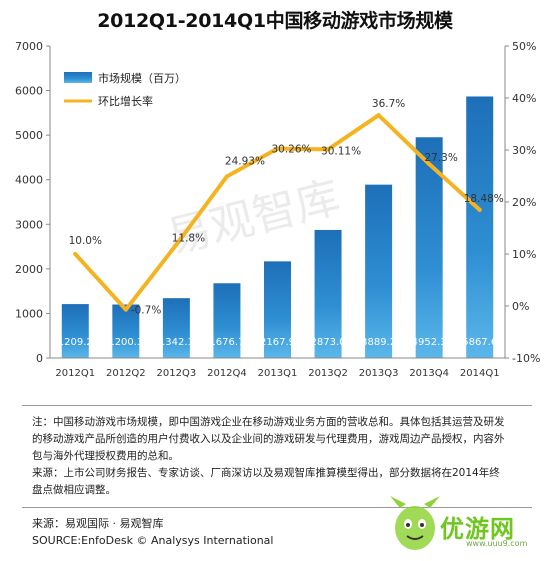 The image size is (550, 561). What do you see at coordinates (484, 199) in the screenshot?
I see `growth-rate-label: 18.48%` at bounding box center [484, 199].